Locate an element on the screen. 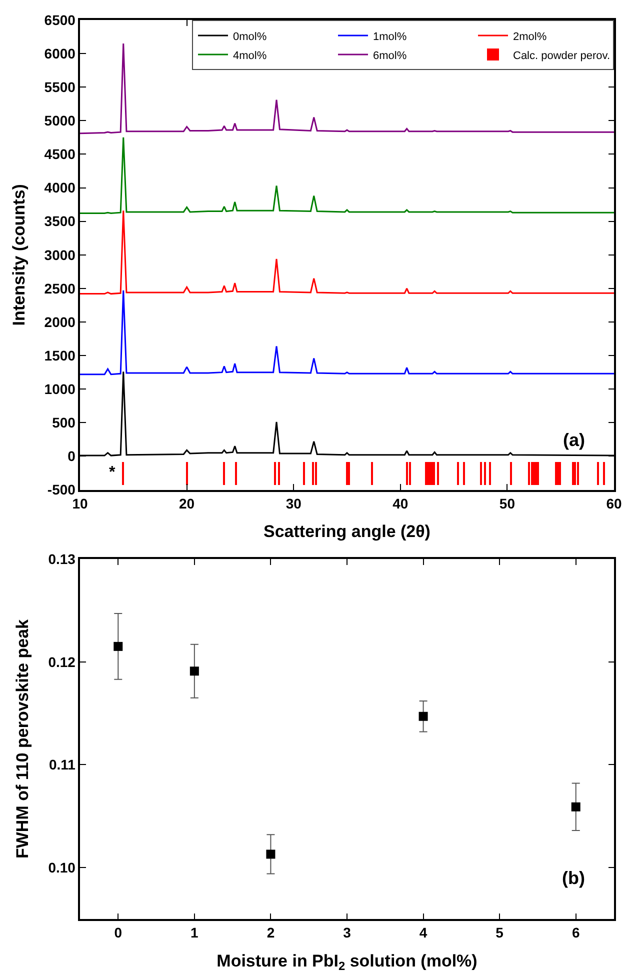 The height and width of the screenshot is (979, 634). x-tick-label: 6 is located at coordinates (576, 932).